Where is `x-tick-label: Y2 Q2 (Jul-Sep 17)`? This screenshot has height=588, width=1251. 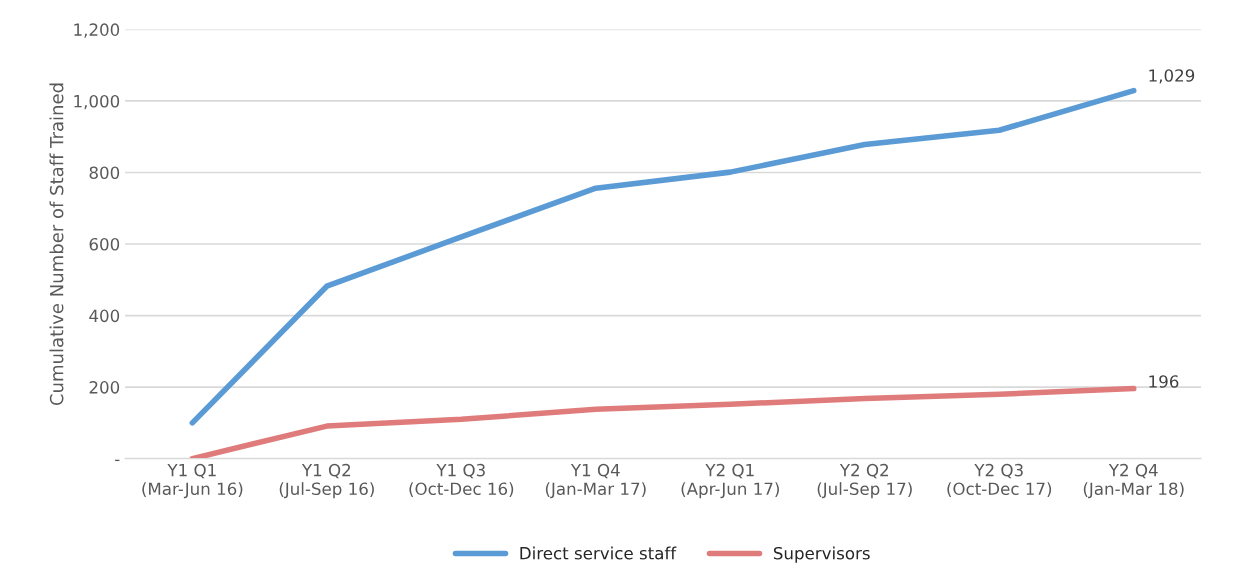 x-tick-label: Y2 Q2 (Jul-Sep 17) is located at coordinates (864, 481).